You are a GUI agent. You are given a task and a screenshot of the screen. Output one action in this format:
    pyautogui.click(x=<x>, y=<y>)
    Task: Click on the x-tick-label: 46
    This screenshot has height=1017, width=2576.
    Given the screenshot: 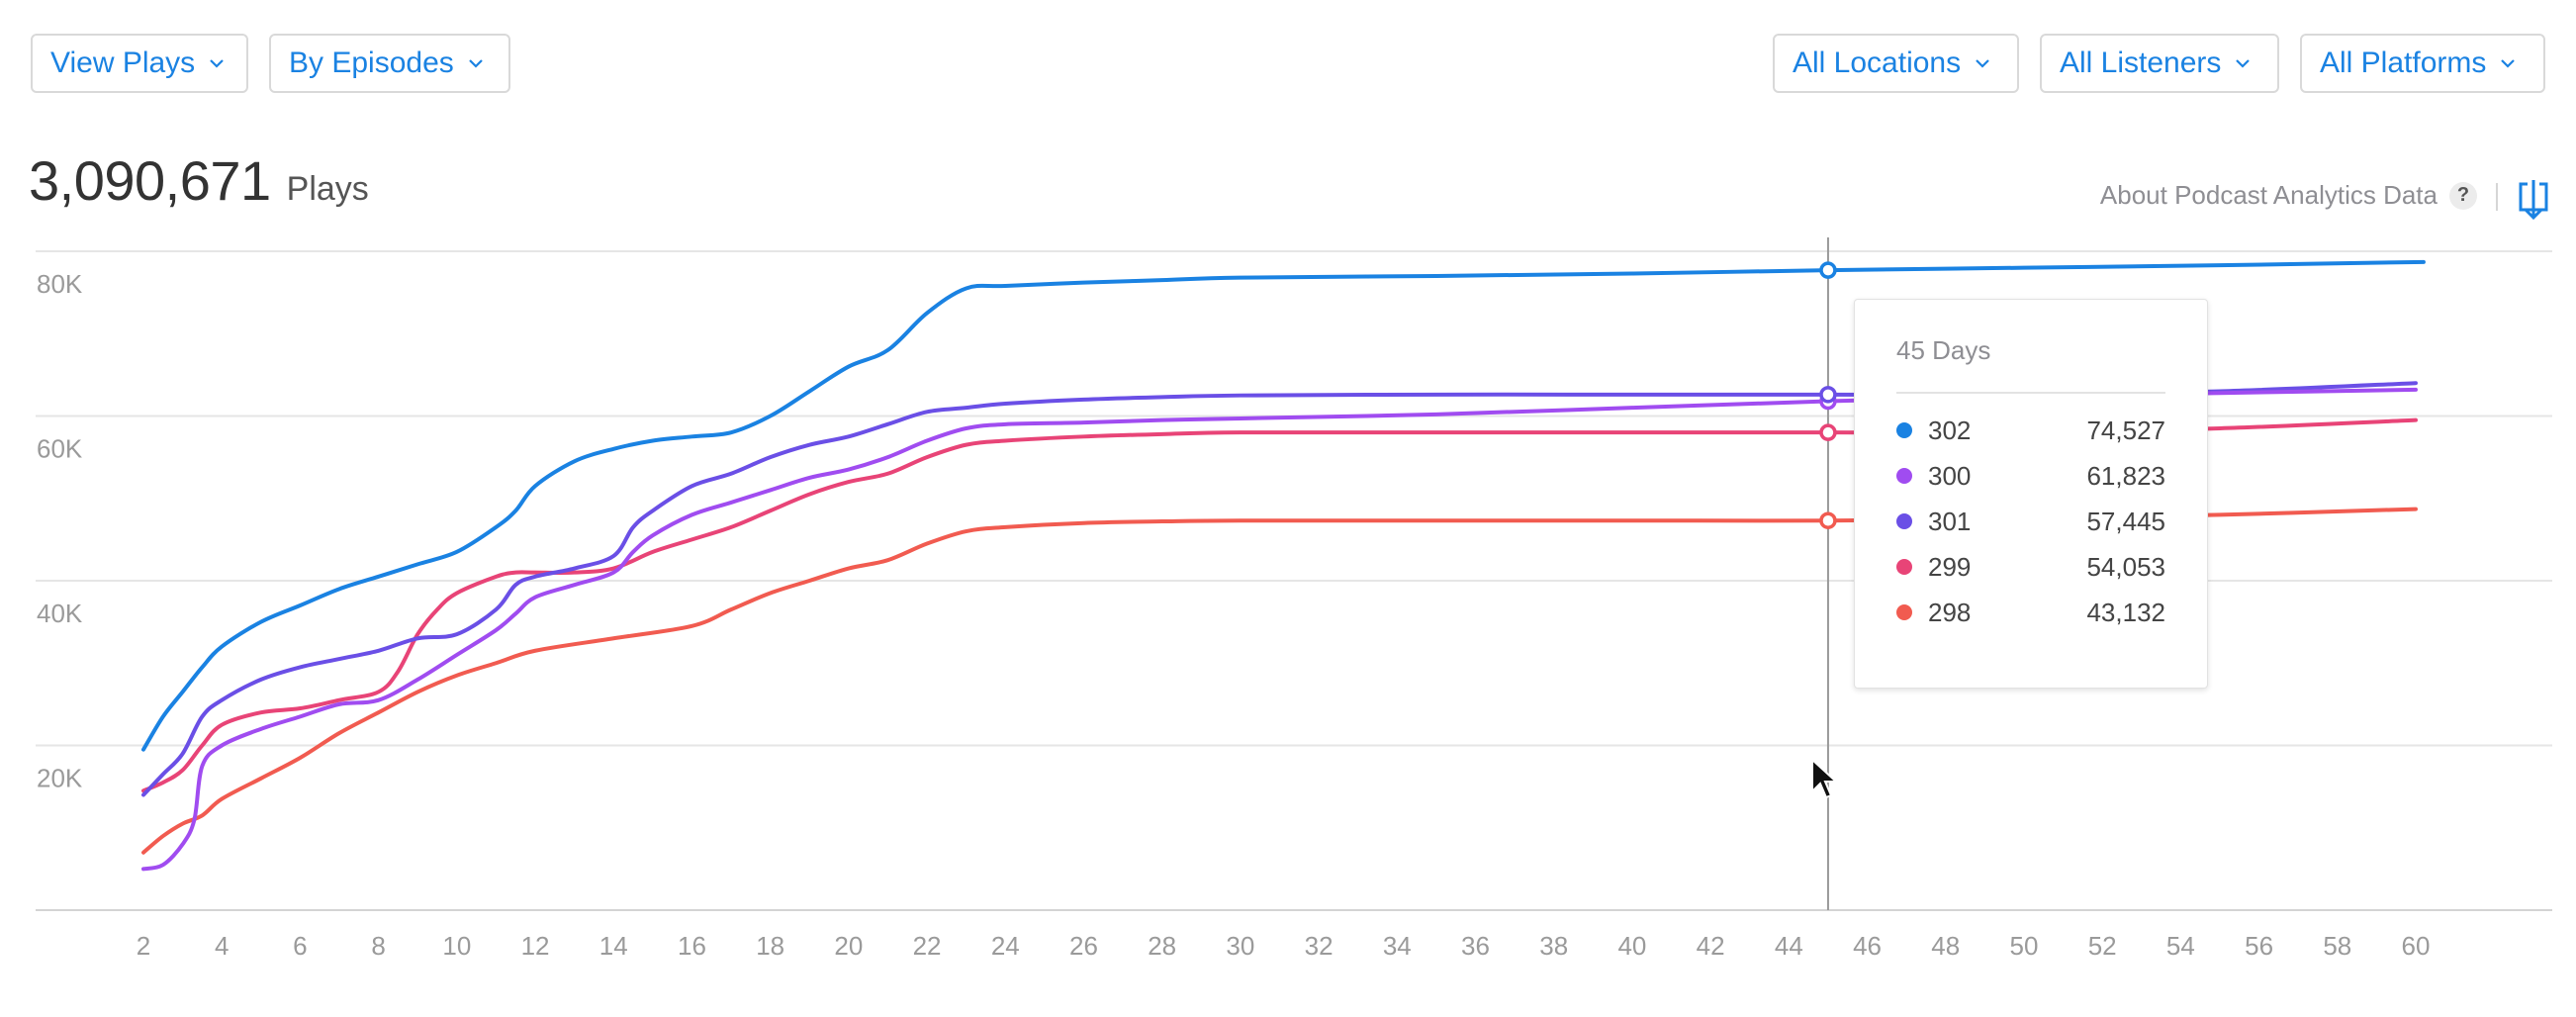 What is the action you would take?
    pyautogui.click(x=1867, y=946)
    